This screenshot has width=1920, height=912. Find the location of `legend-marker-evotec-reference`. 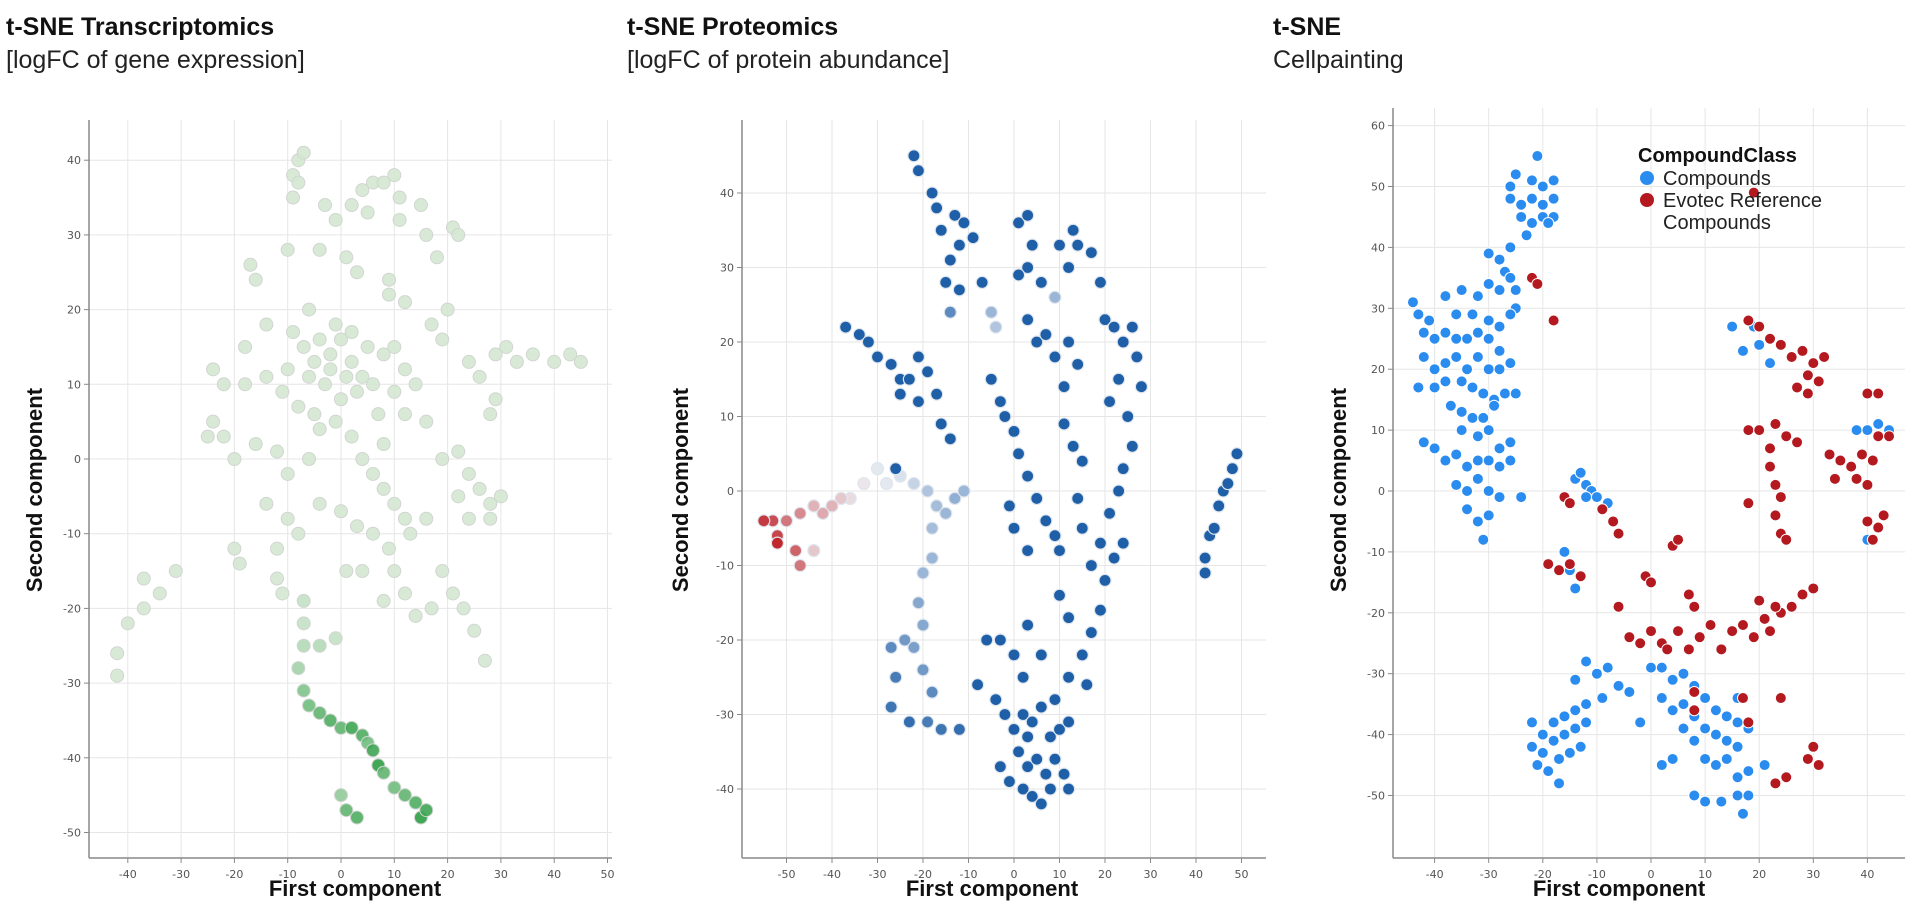

legend-marker-evotec-reference is located at coordinates (1647, 200).